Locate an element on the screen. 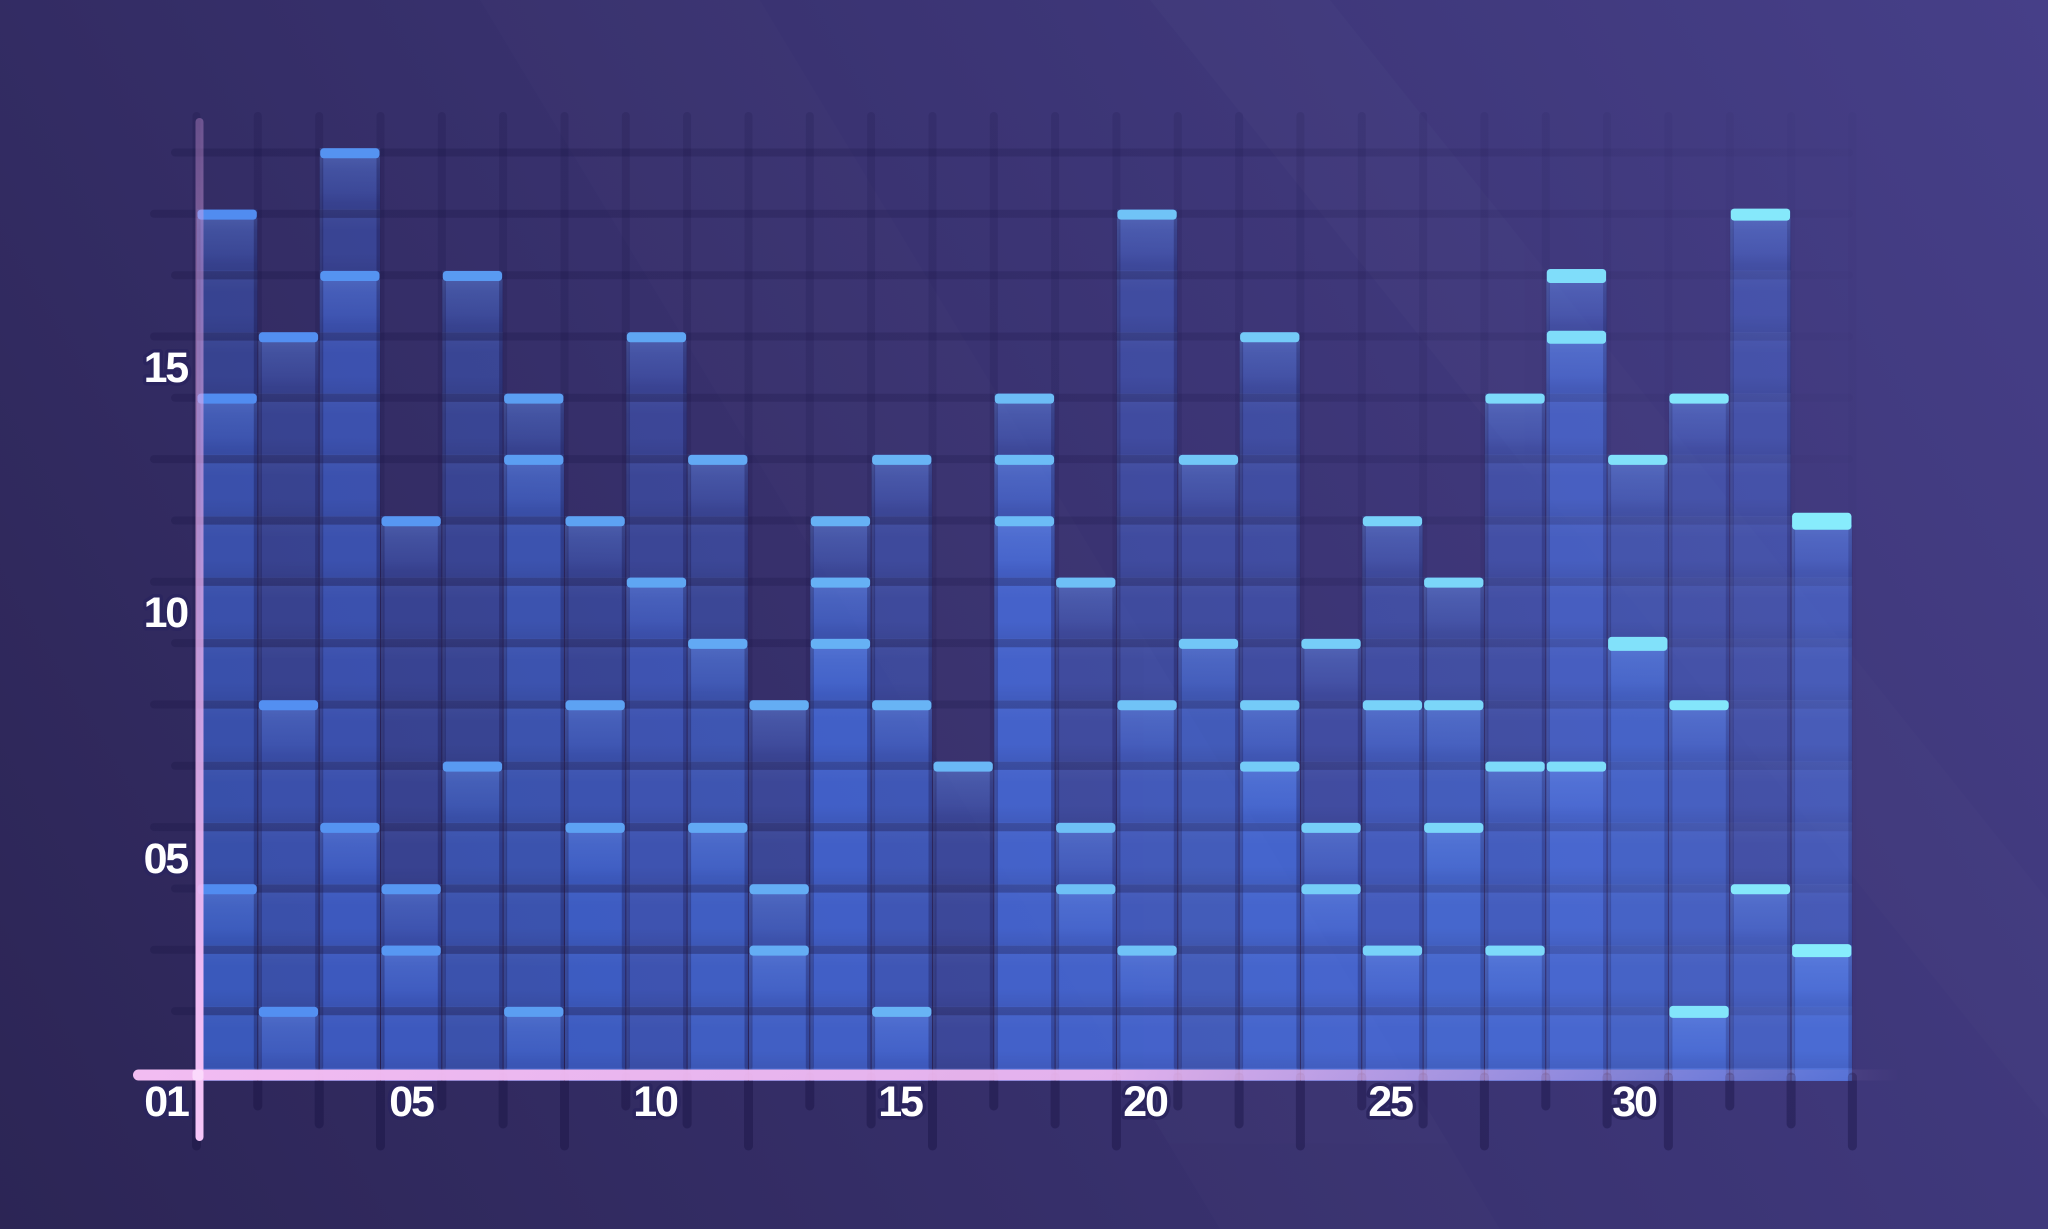 The image size is (2048, 1229). svg-text: 20 is located at coordinates (1145, 1102).